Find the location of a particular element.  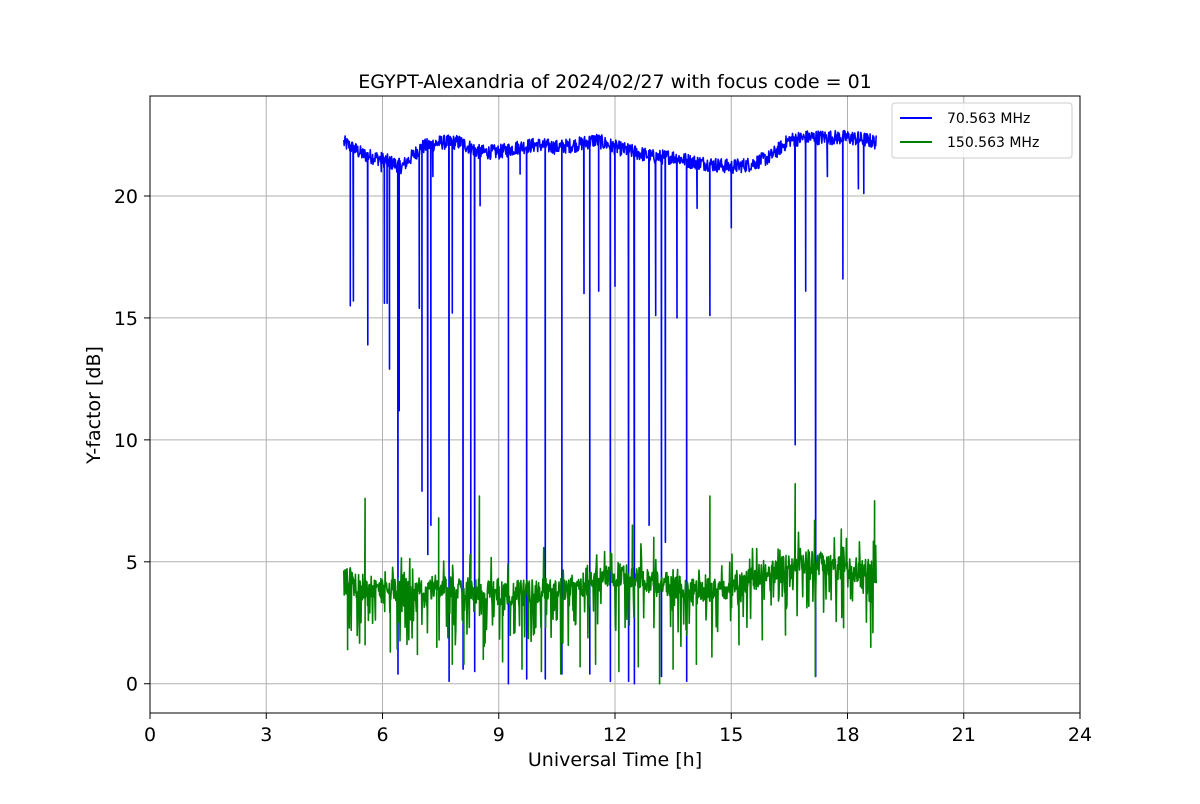

legend-label-1: 70.563 MHz is located at coordinates (988, 119).